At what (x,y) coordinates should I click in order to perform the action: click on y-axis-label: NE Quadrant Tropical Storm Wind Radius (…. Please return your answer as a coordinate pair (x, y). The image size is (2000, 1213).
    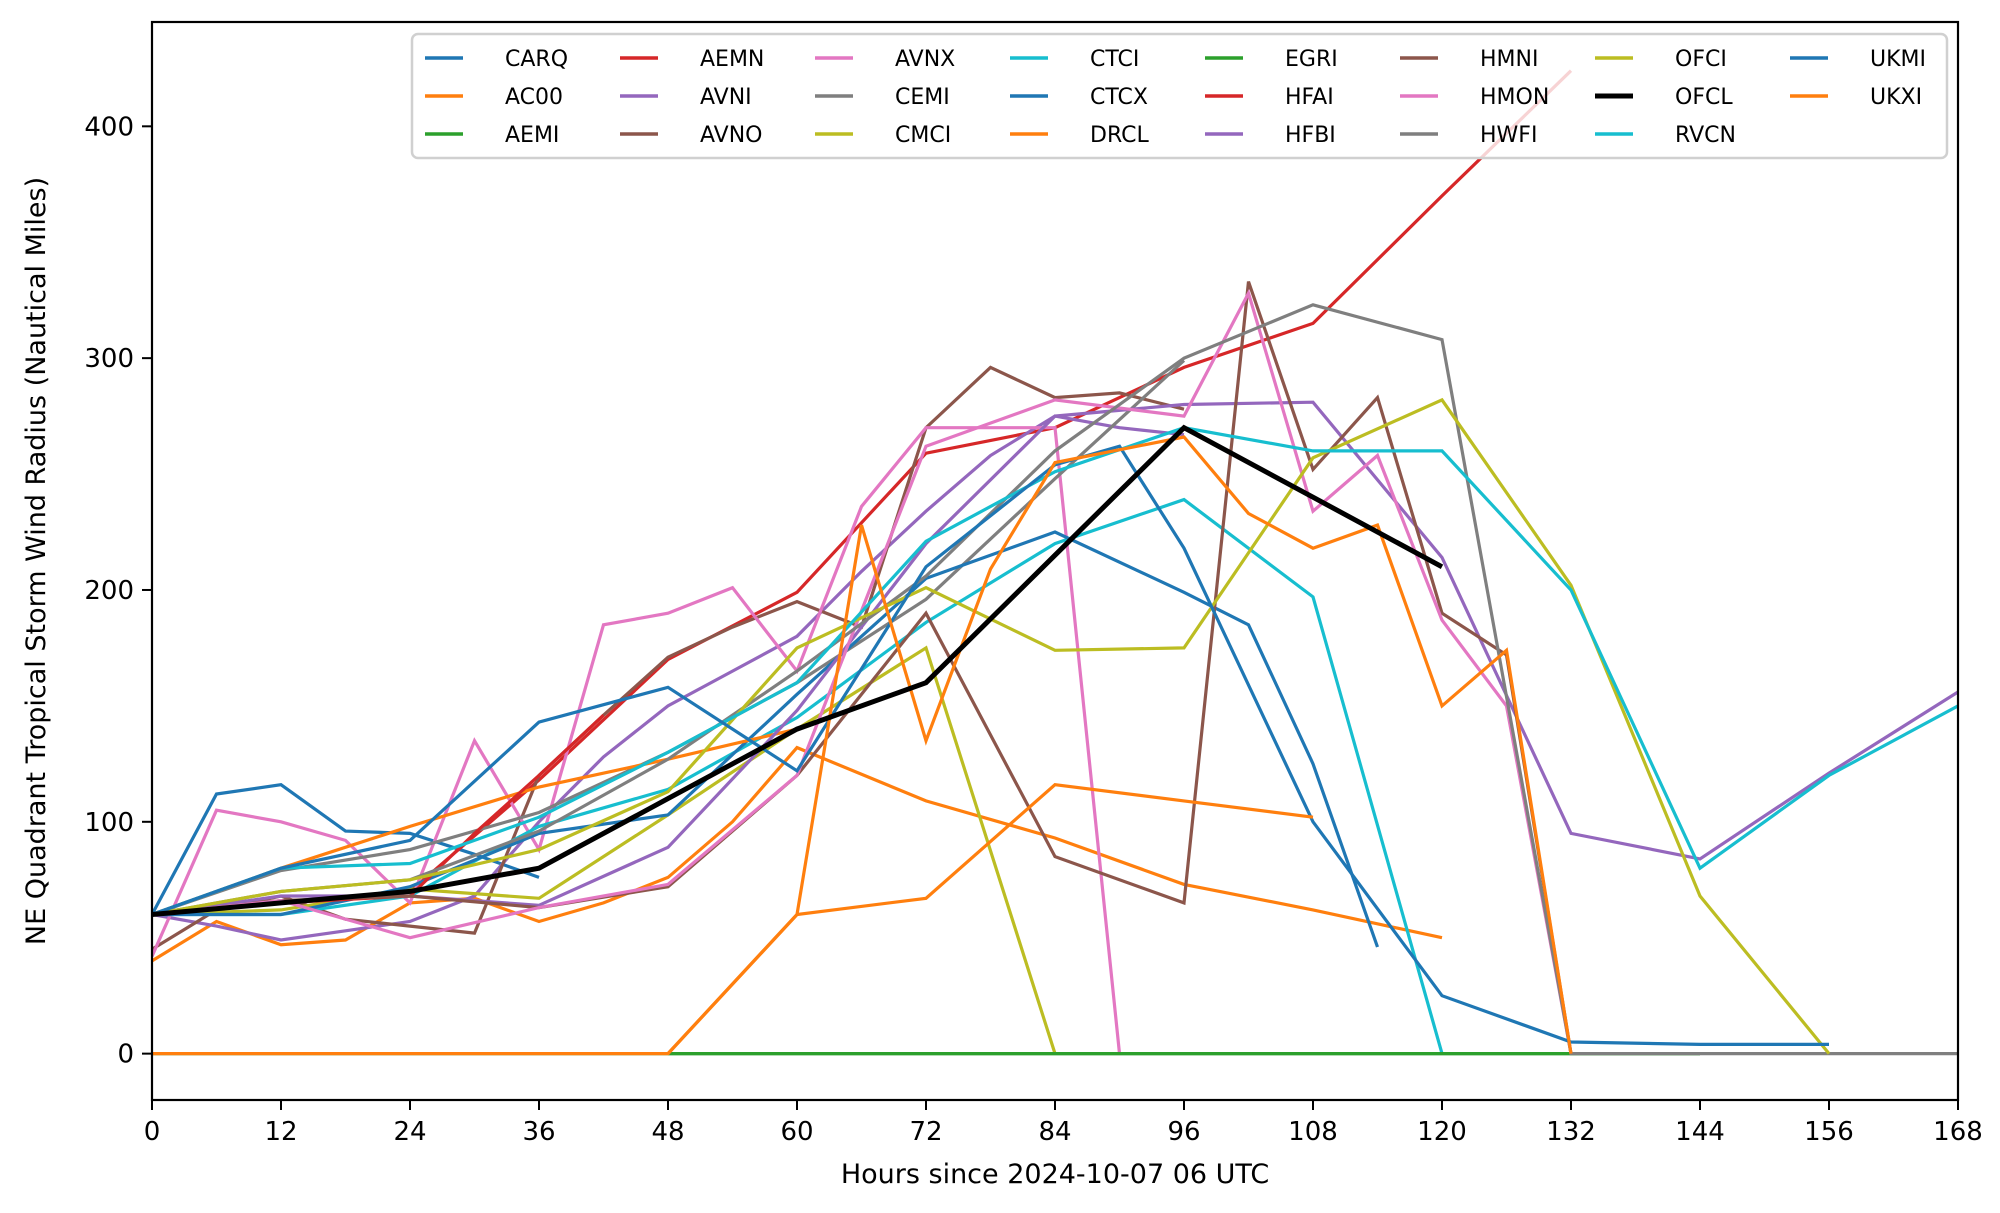
    Looking at the image, I should click on (36, 561).